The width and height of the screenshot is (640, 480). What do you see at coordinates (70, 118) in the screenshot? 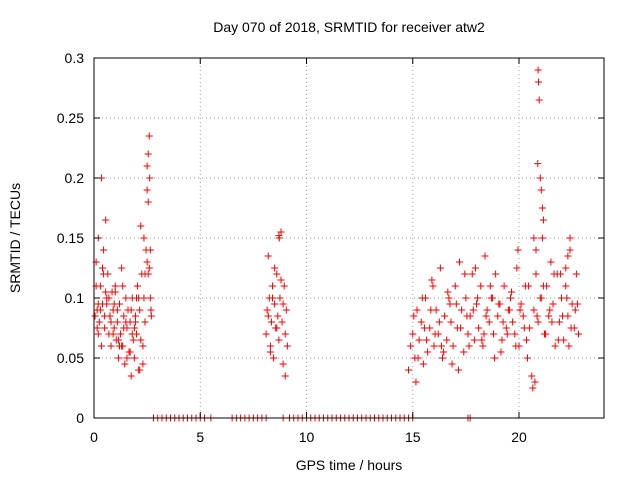
I see `y-tick-label: 0.25` at bounding box center [70, 118].